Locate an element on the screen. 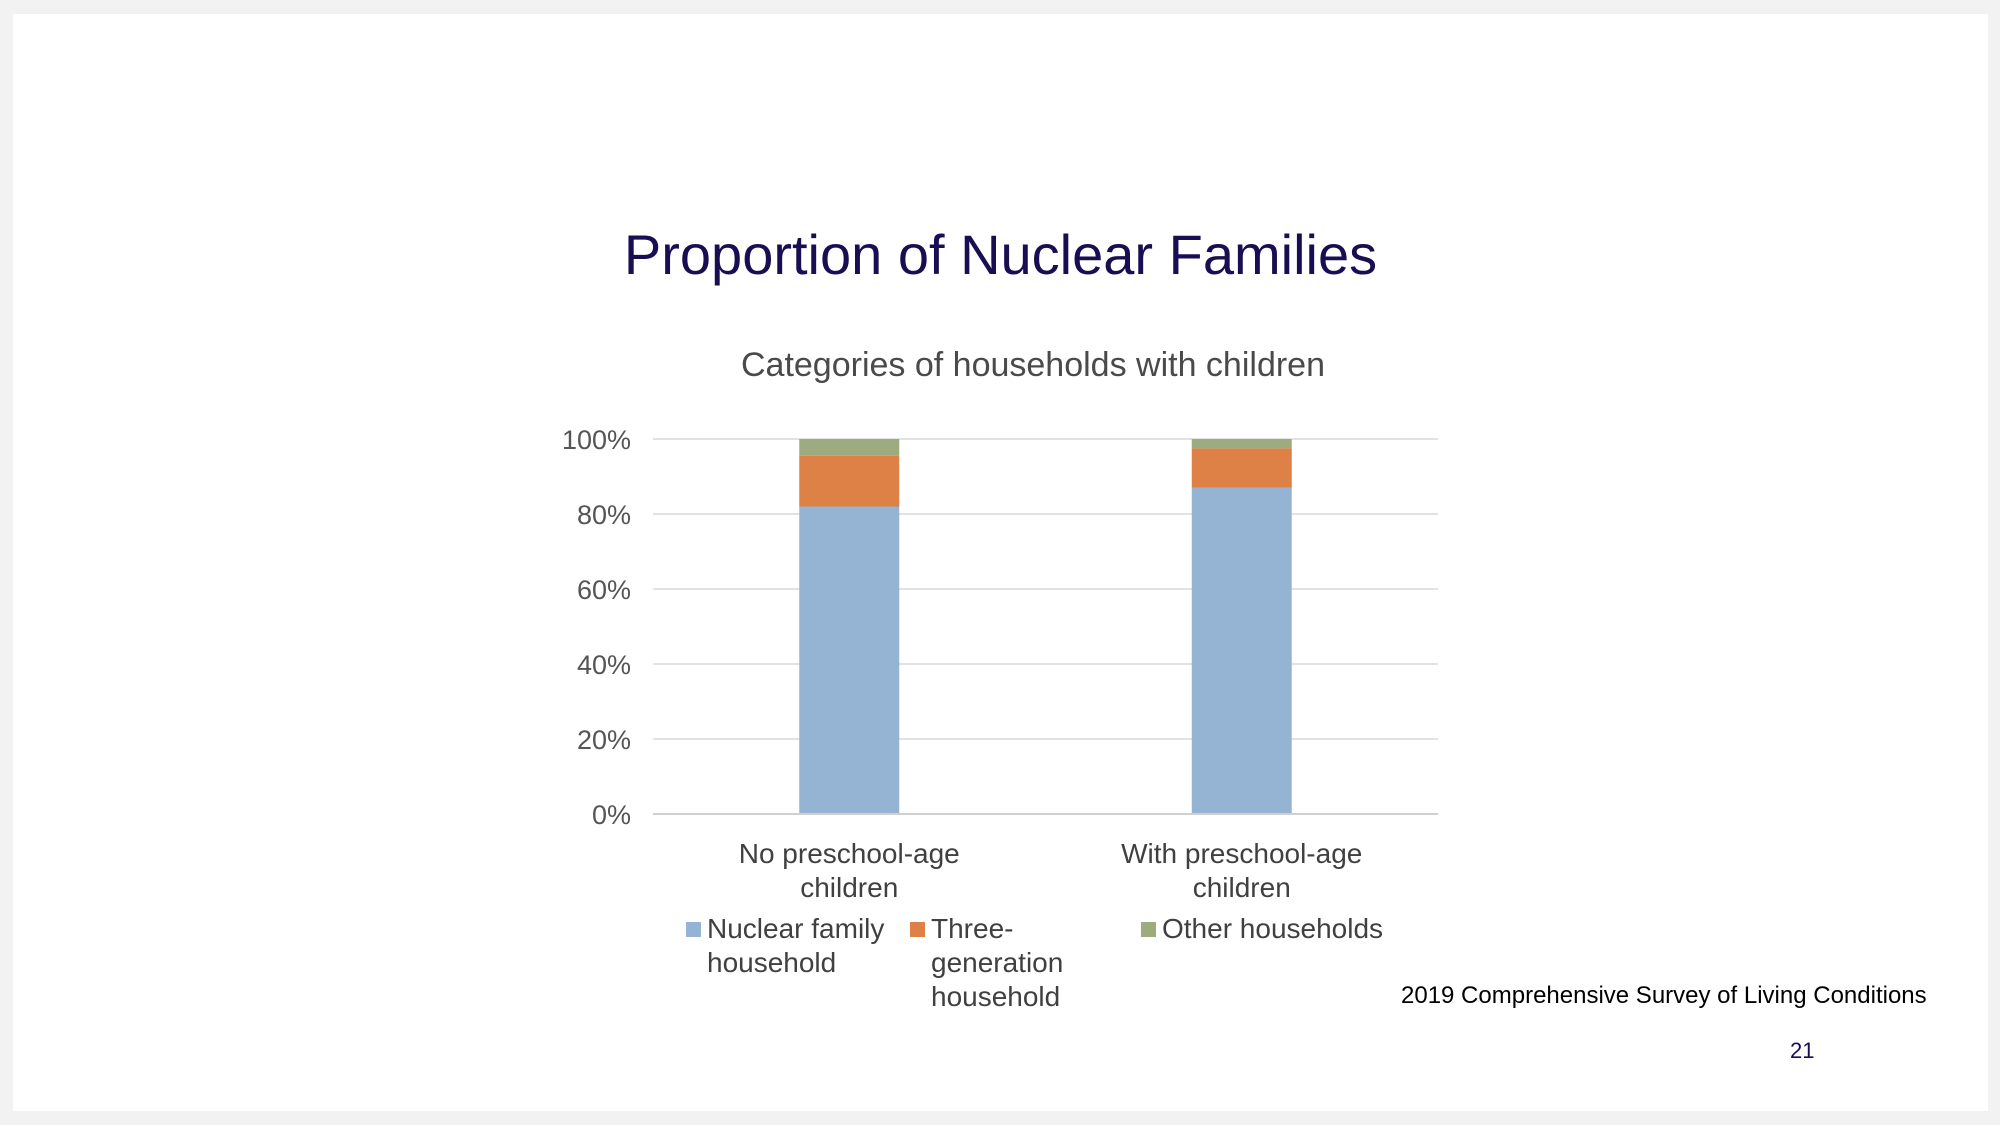 The height and width of the screenshot is (1125, 2000). page-number: 21 is located at coordinates (1802, 1050).